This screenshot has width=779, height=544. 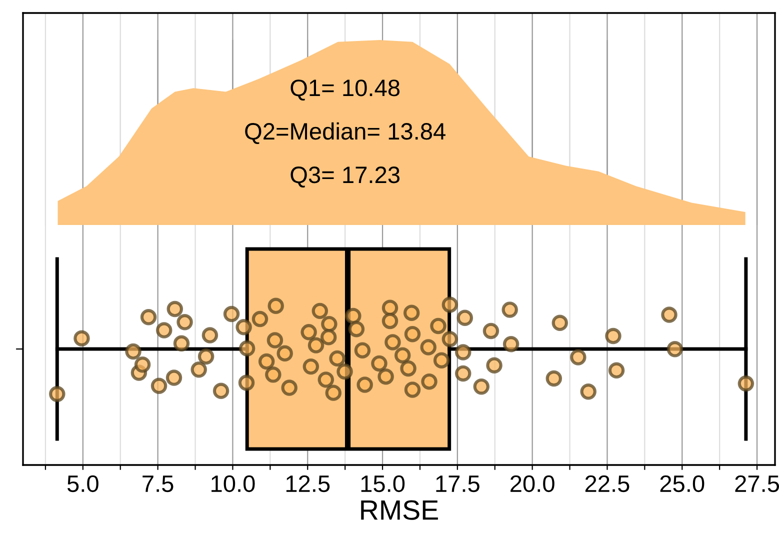 I want to click on x-axis-title: RMSE, so click(x=399, y=510).